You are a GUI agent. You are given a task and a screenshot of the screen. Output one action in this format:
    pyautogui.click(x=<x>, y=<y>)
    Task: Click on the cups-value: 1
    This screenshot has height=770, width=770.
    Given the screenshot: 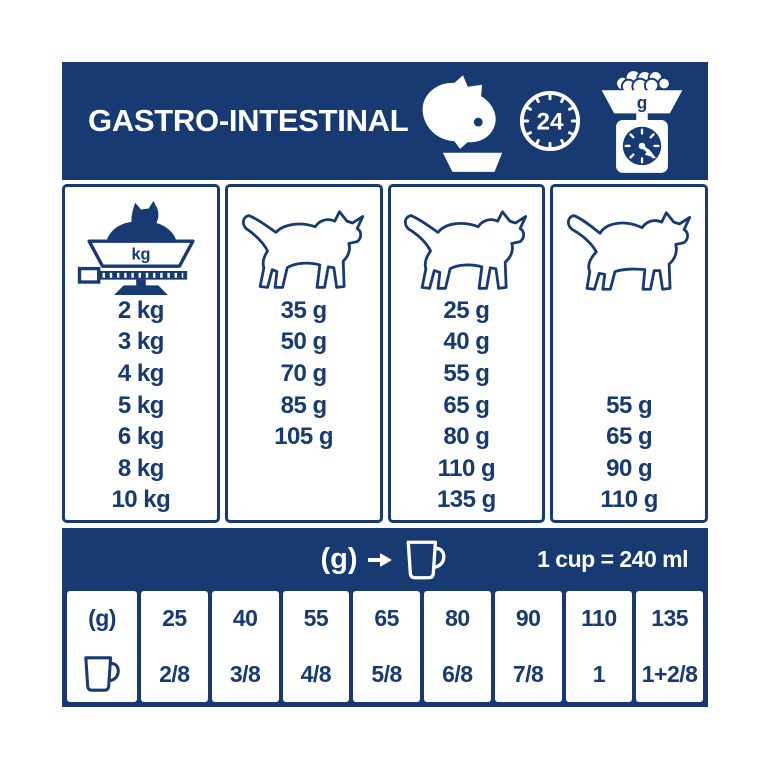 What is the action you would take?
    pyautogui.click(x=599, y=673)
    